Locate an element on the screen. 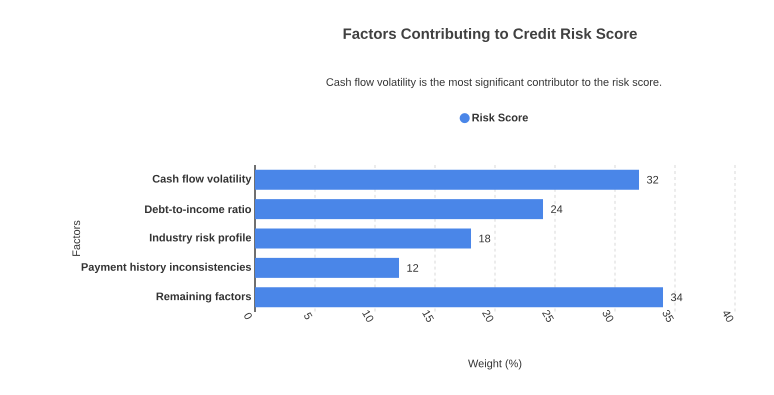 The width and height of the screenshot is (774, 395). x-tick-label: 40 is located at coordinates (728, 317).